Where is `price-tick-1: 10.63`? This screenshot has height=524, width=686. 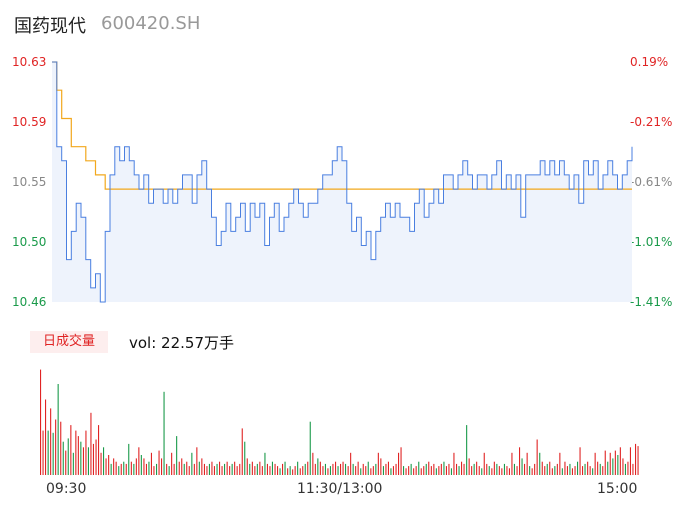
price-tick-1: 10.63 is located at coordinates (29, 62).